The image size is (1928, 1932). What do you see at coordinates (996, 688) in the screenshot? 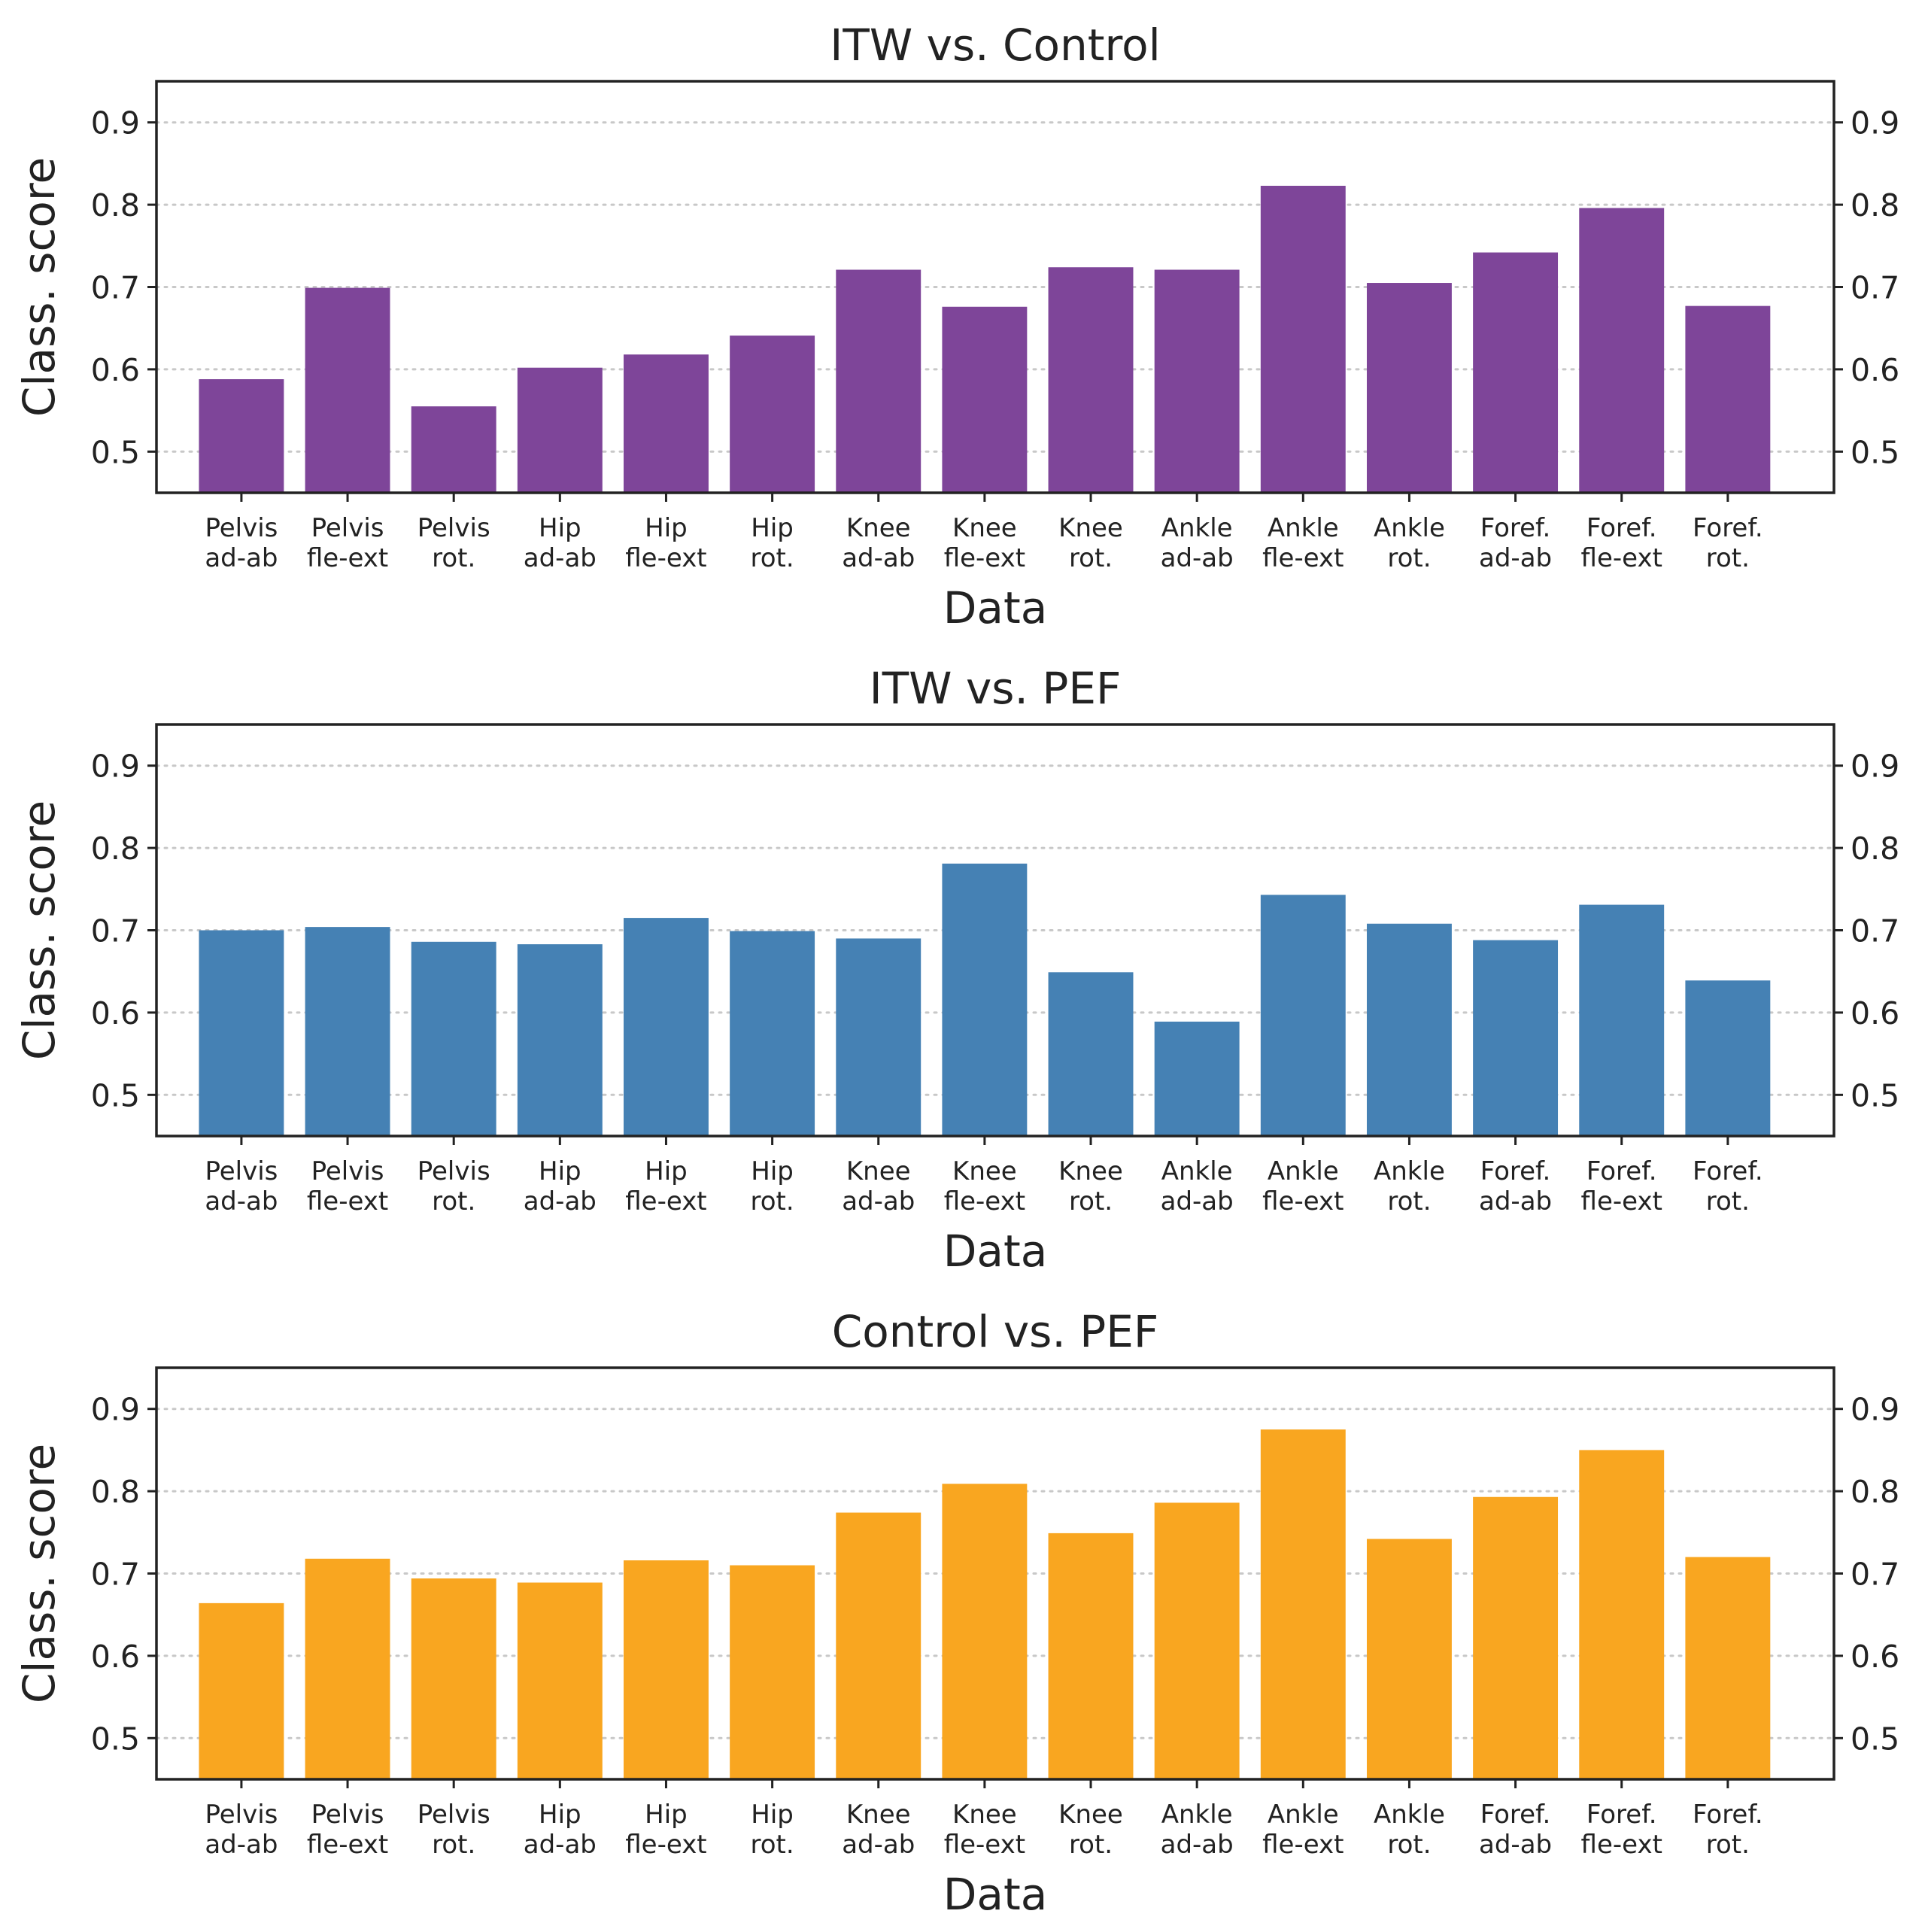
I see `chart-title: ITW vs. PEF` at bounding box center [996, 688].